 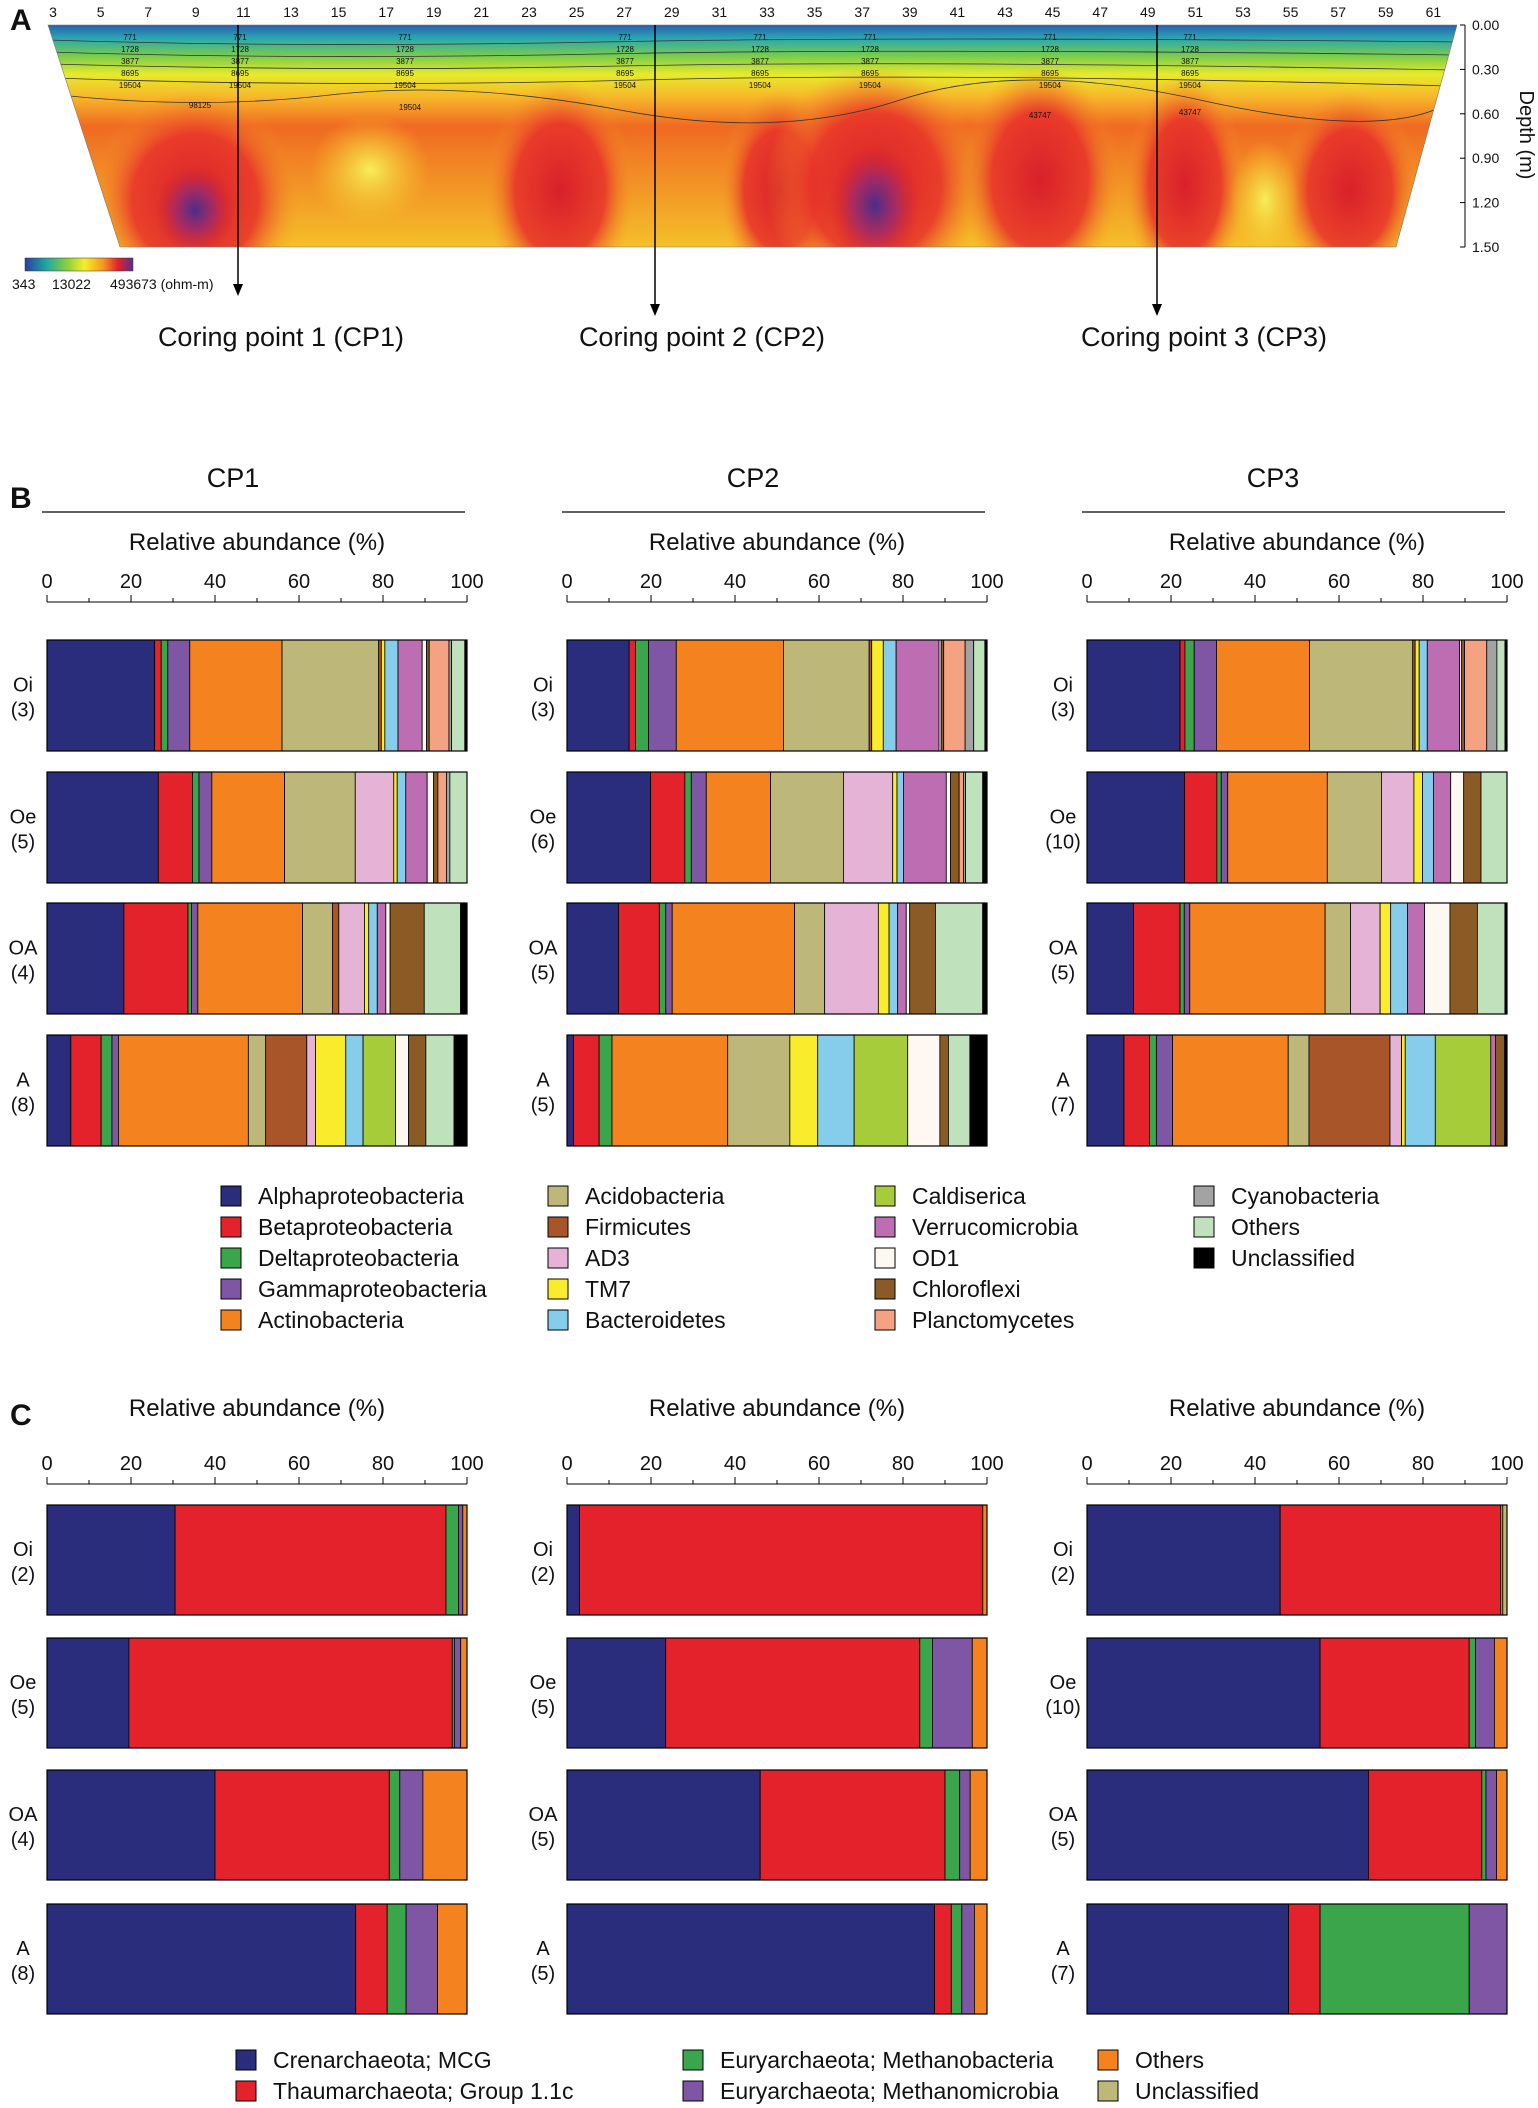 I want to click on panel-b-letter: B, so click(x=21, y=498).